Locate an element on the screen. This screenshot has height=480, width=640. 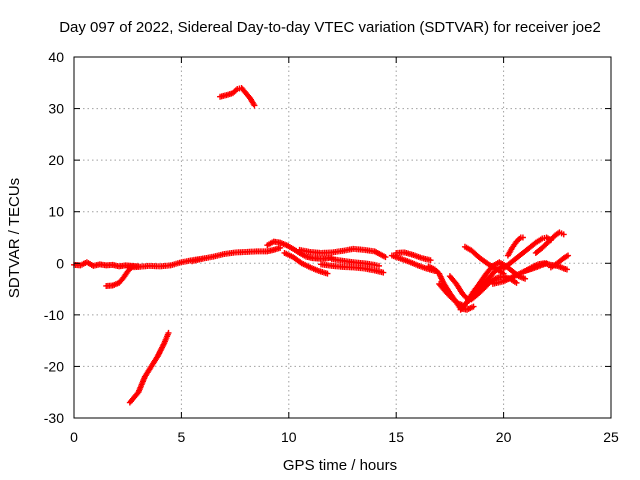
x-tick-label: 5 is located at coordinates (182, 437).